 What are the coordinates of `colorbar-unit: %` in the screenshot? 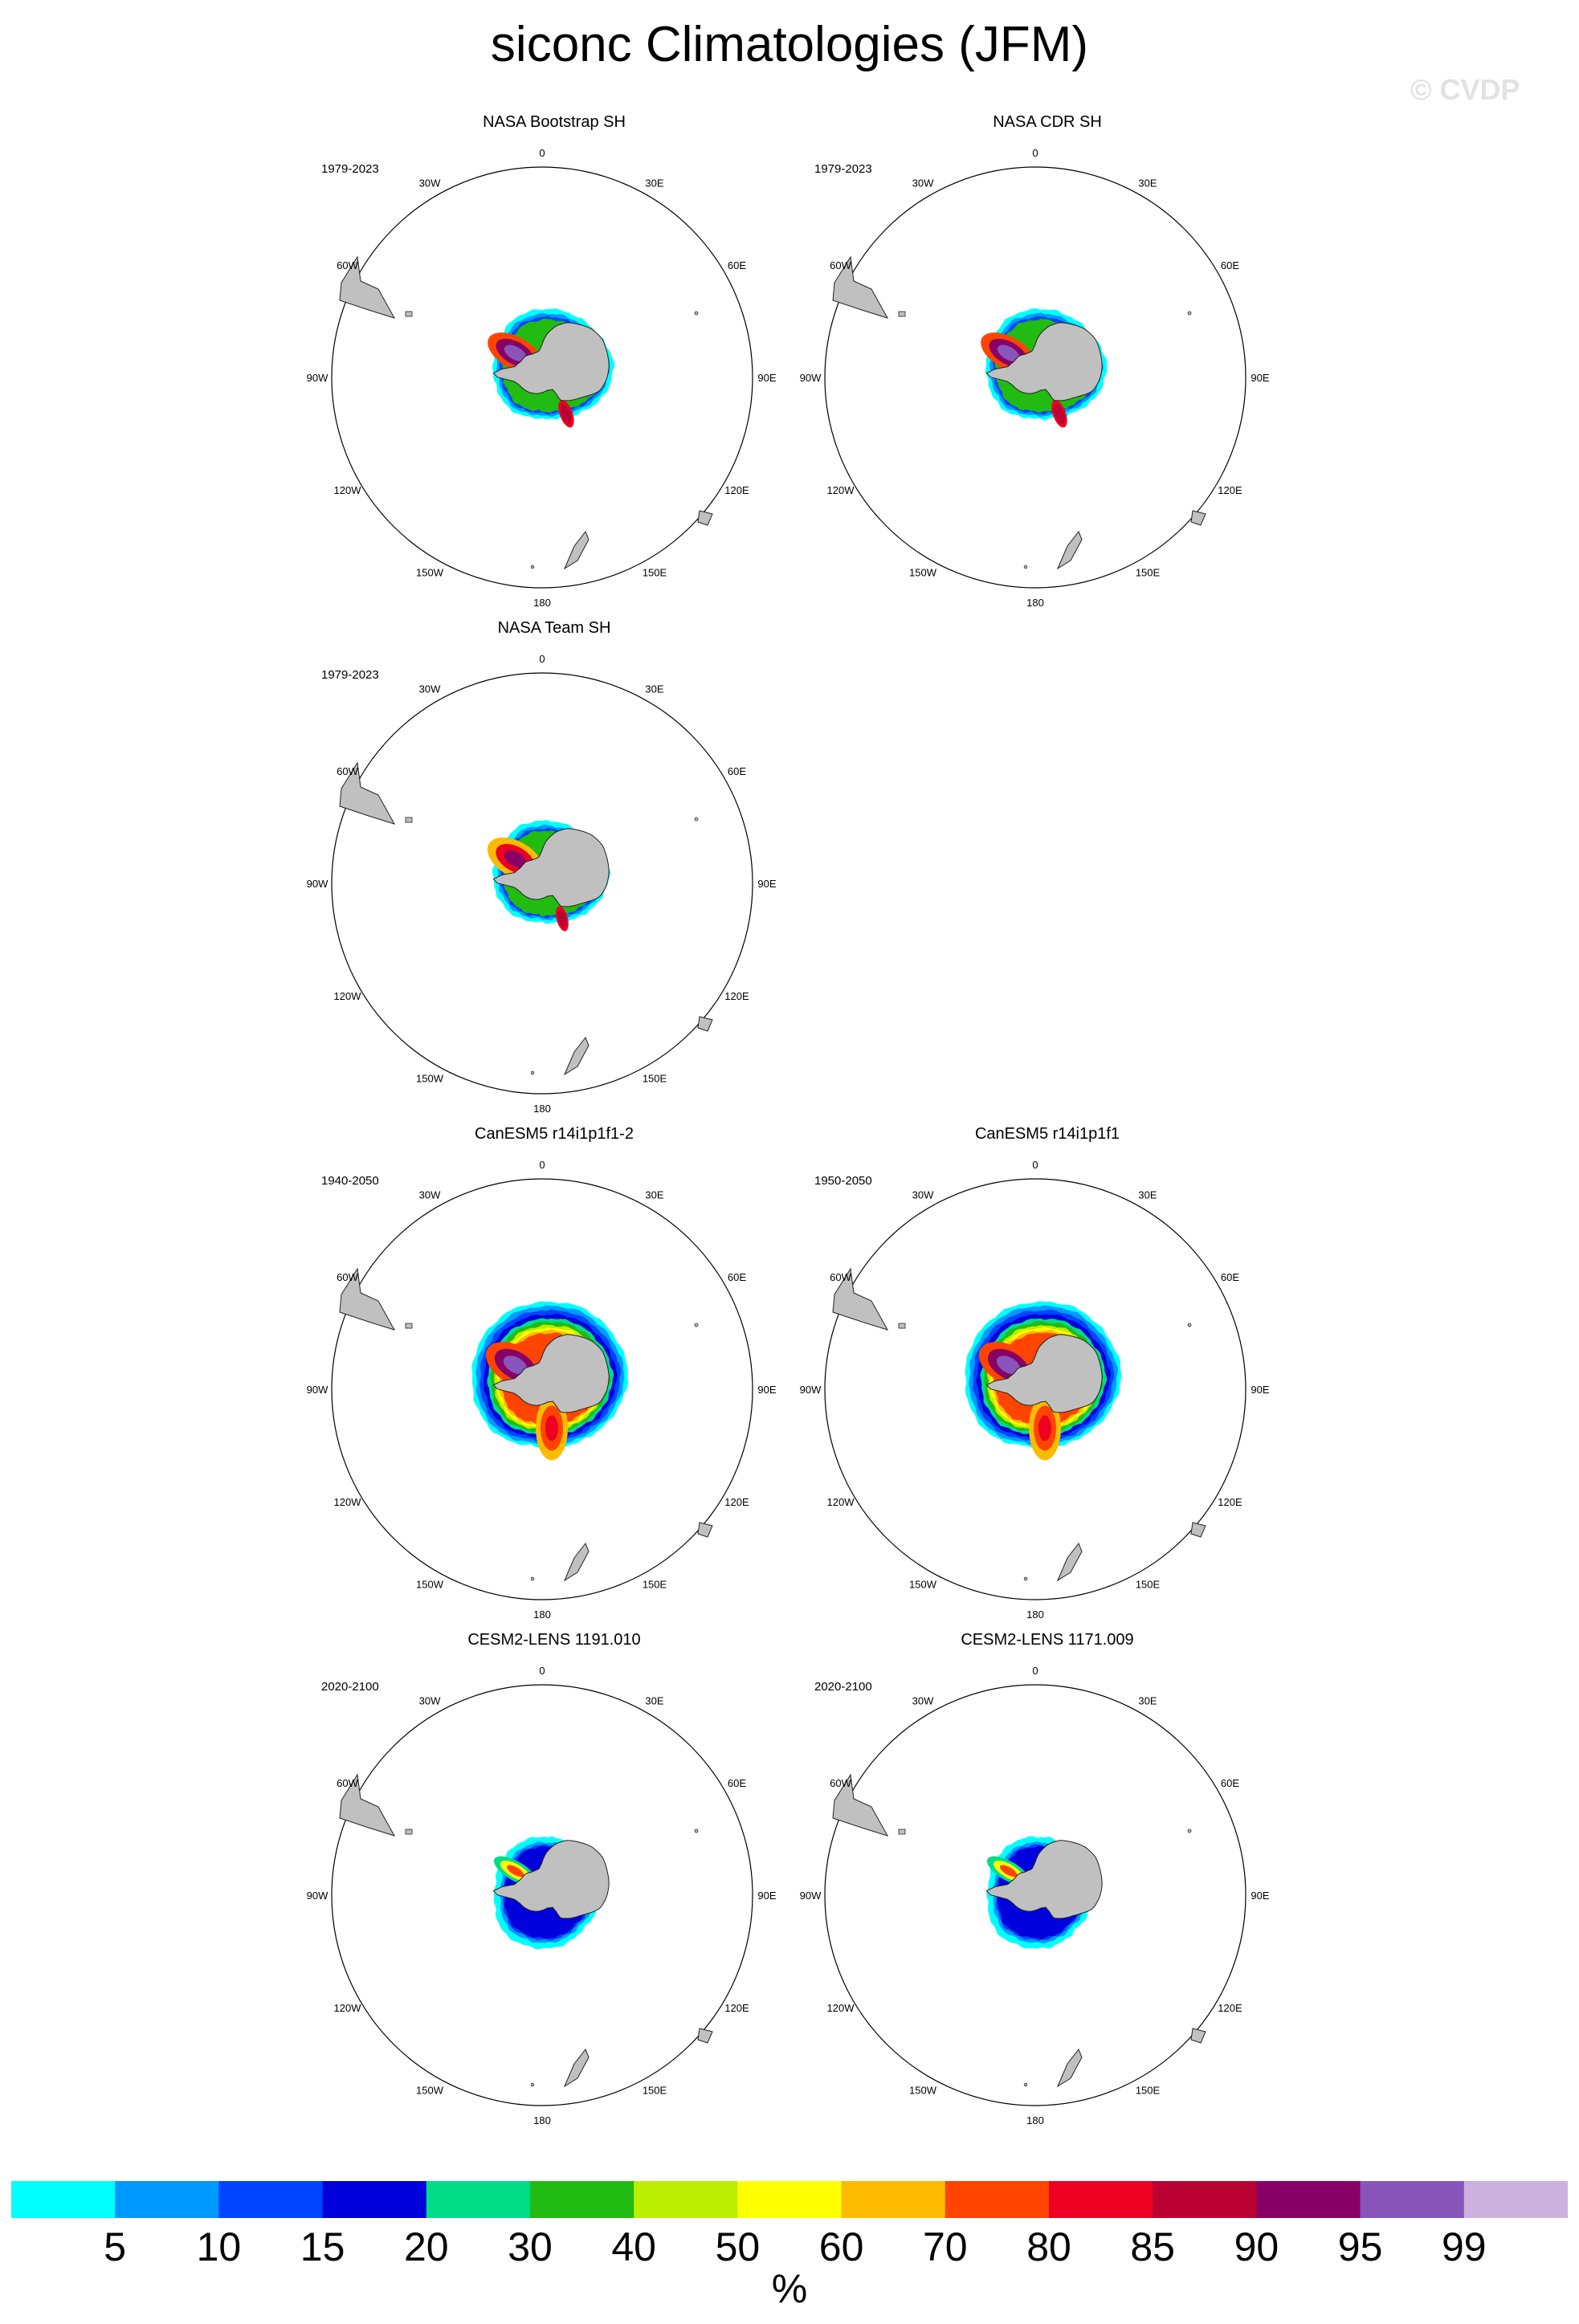 It's located at (789, 2289).